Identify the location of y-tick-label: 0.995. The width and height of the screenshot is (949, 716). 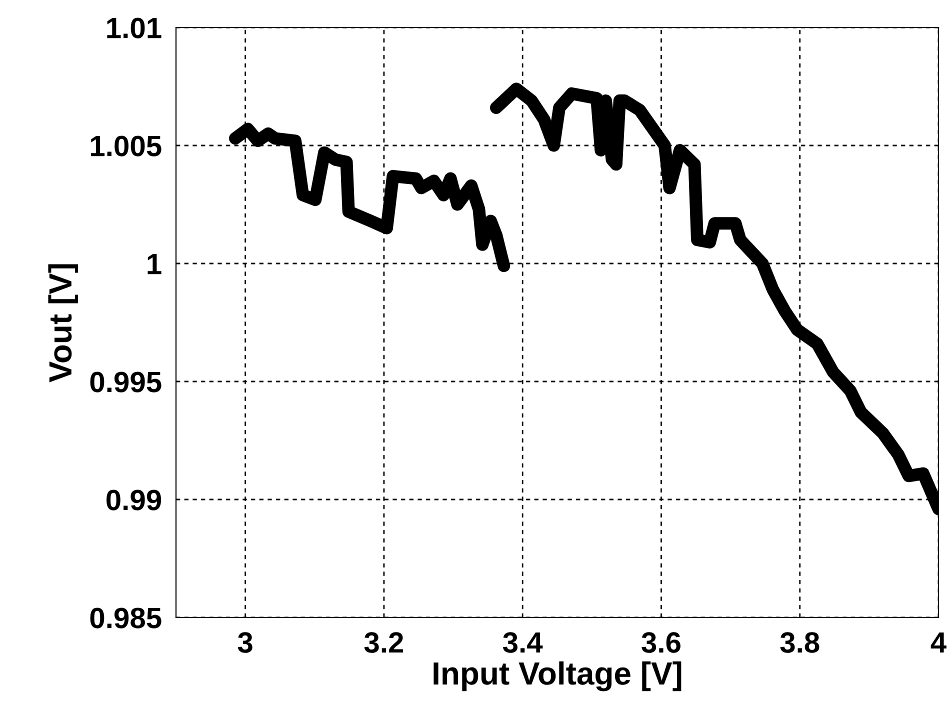
(126, 382).